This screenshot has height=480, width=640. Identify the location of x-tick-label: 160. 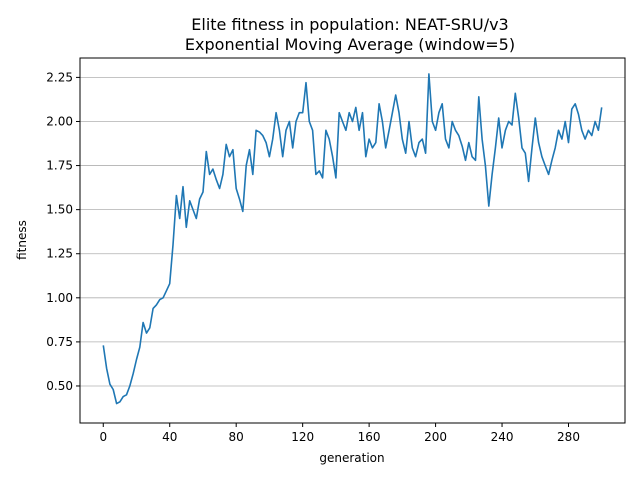
(369, 437).